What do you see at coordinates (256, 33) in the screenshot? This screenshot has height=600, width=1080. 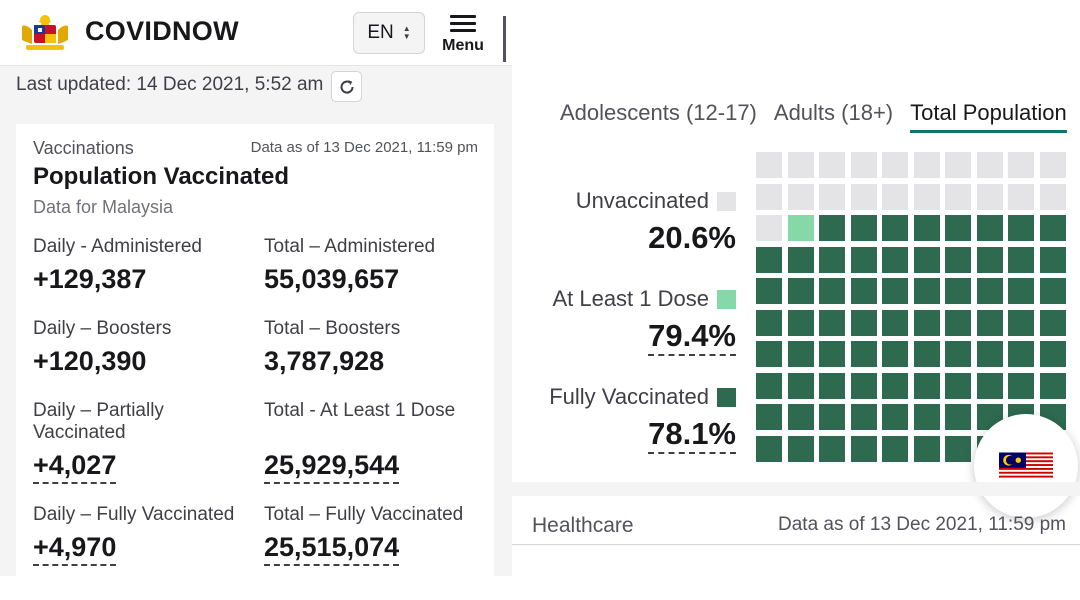 I see `top-navbar: COVIDNOW EN ▲ ▼ Menu` at bounding box center [256, 33].